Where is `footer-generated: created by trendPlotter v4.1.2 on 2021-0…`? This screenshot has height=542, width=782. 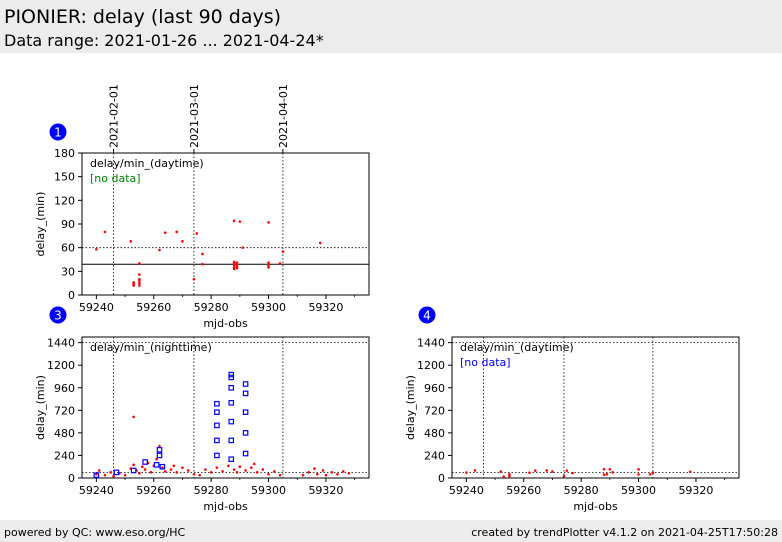 footer-generated: created by trendPlotter v4.1.2 on 2021-0… is located at coordinates (624, 532).